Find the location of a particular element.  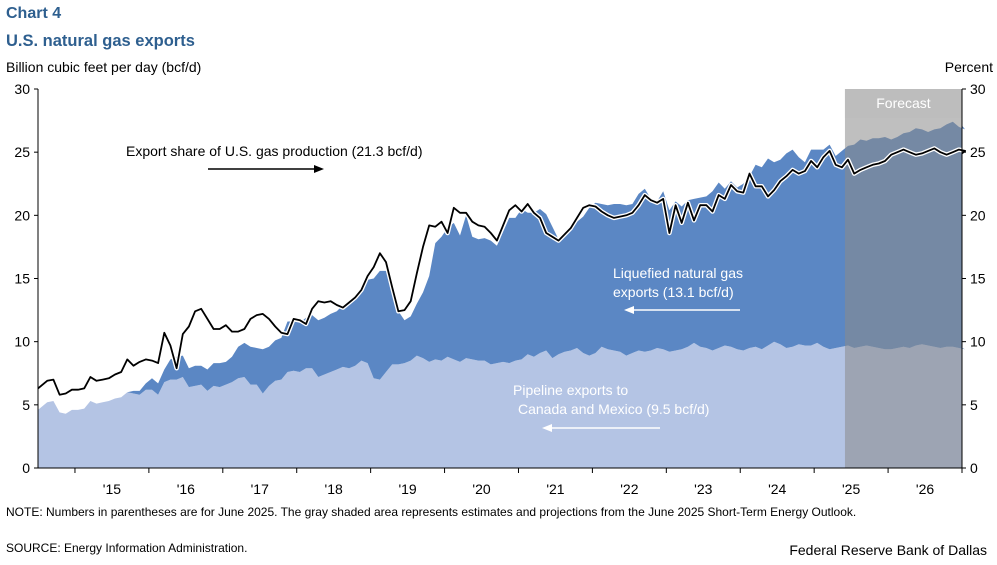

lng-arrow-head is located at coordinates (629, 310).